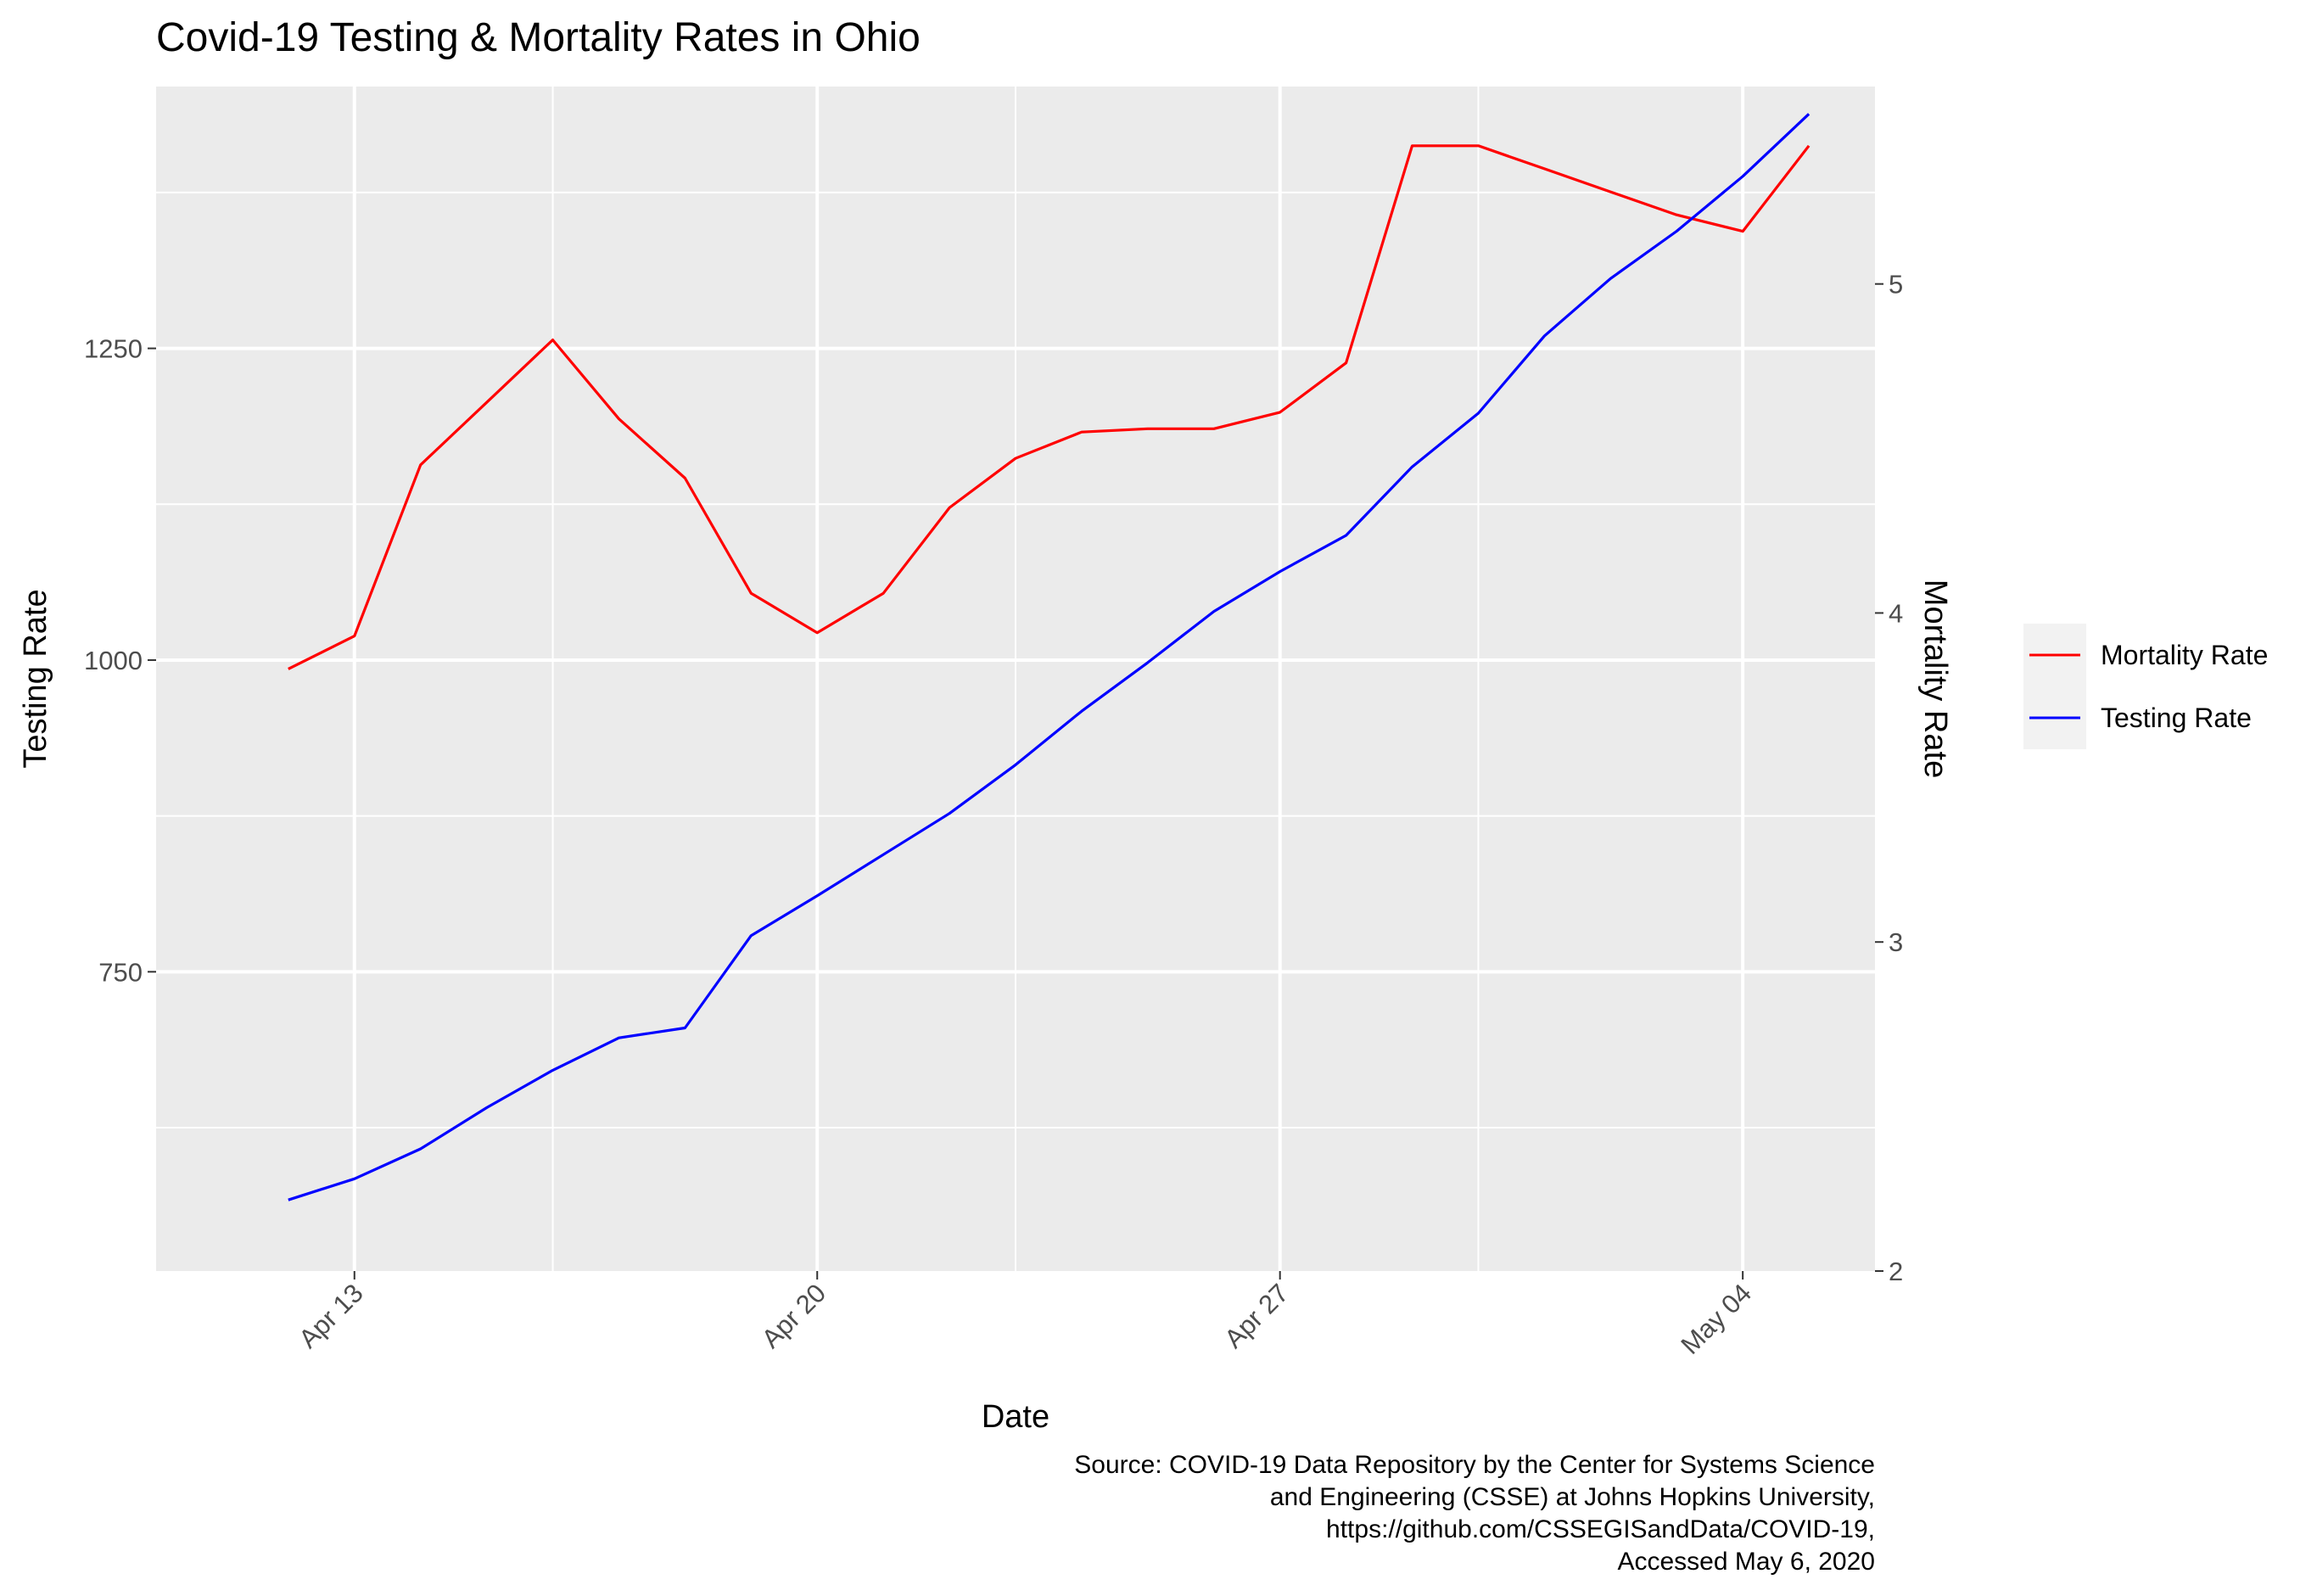 This screenshot has width=2317, height=1596. I want to click on y-tick-label-right: 3, so click(1896, 942).